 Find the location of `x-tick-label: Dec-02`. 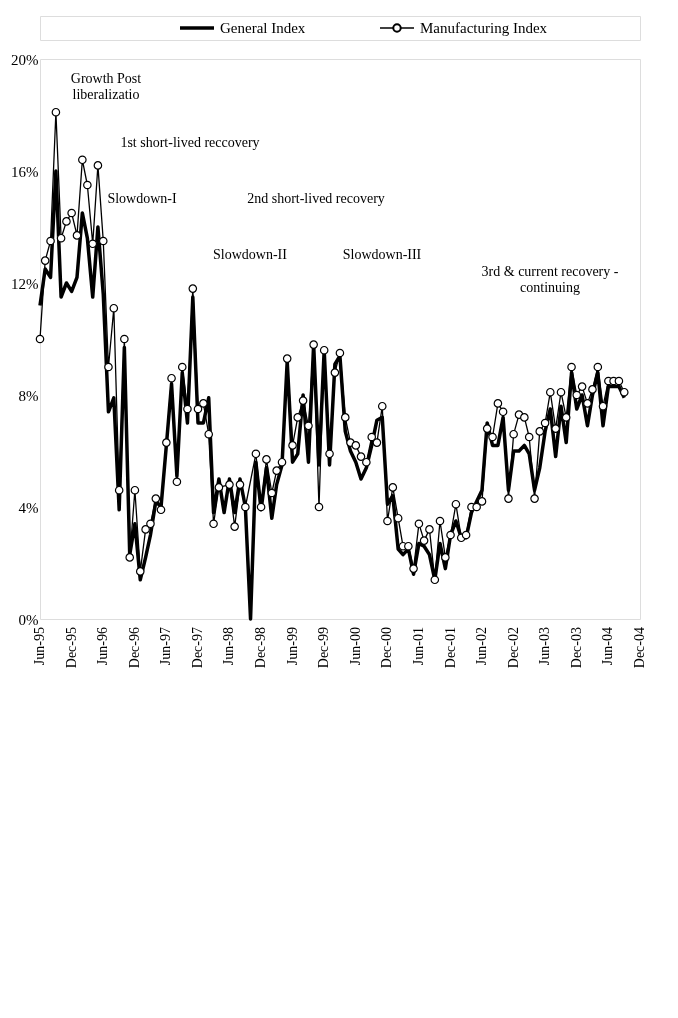

x-tick-label: Dec-02 is located at coordinates (513, 648).